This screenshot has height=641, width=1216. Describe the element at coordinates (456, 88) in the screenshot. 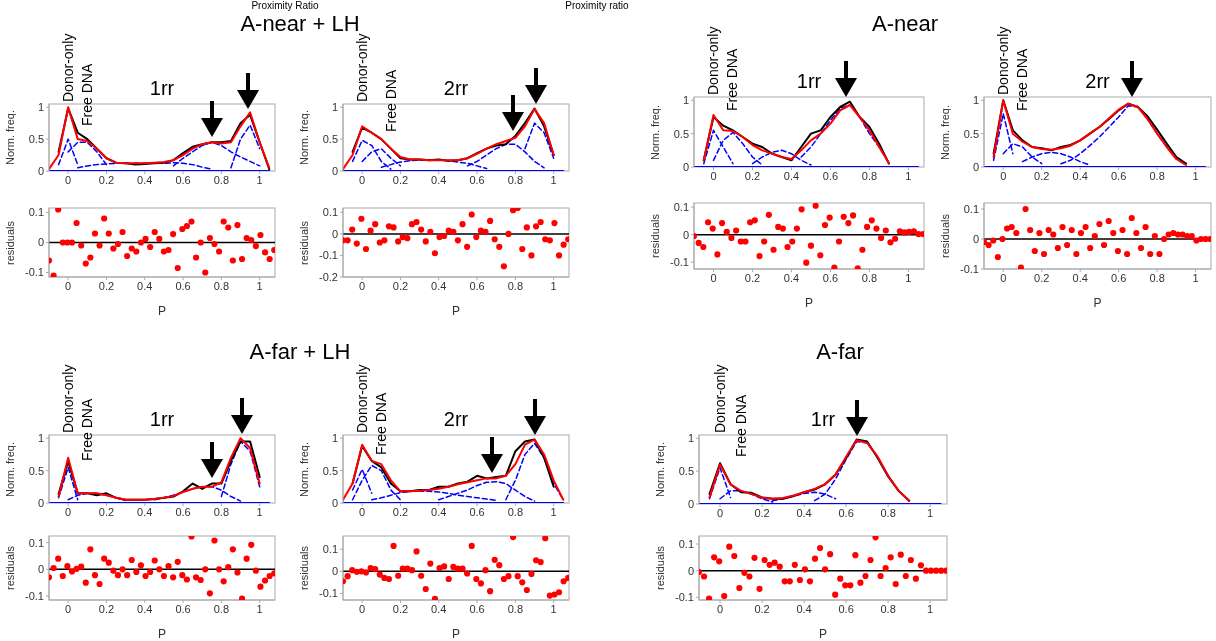

I see `chart-title: 2rr` at that location.